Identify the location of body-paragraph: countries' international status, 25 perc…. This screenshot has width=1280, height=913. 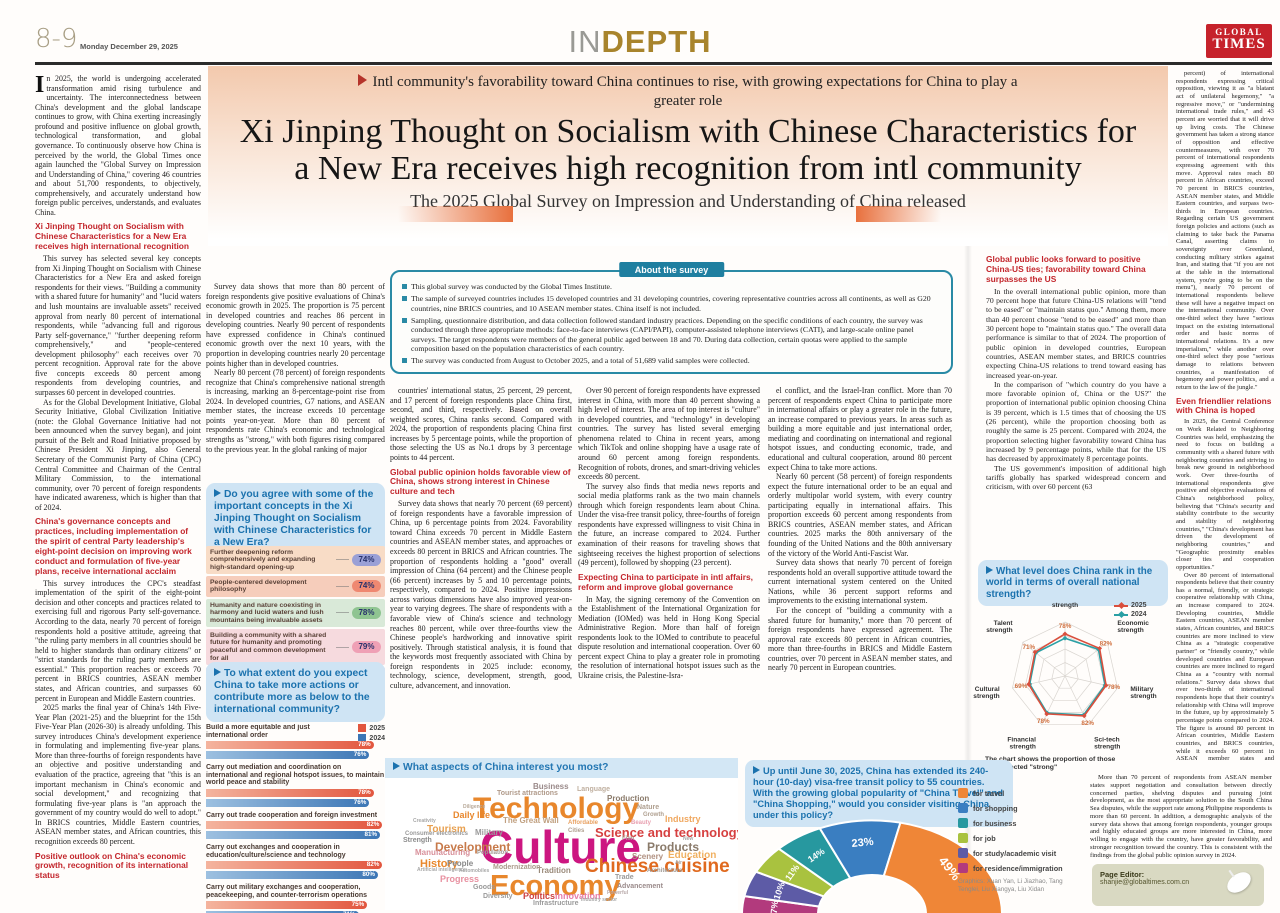
(481, 424).